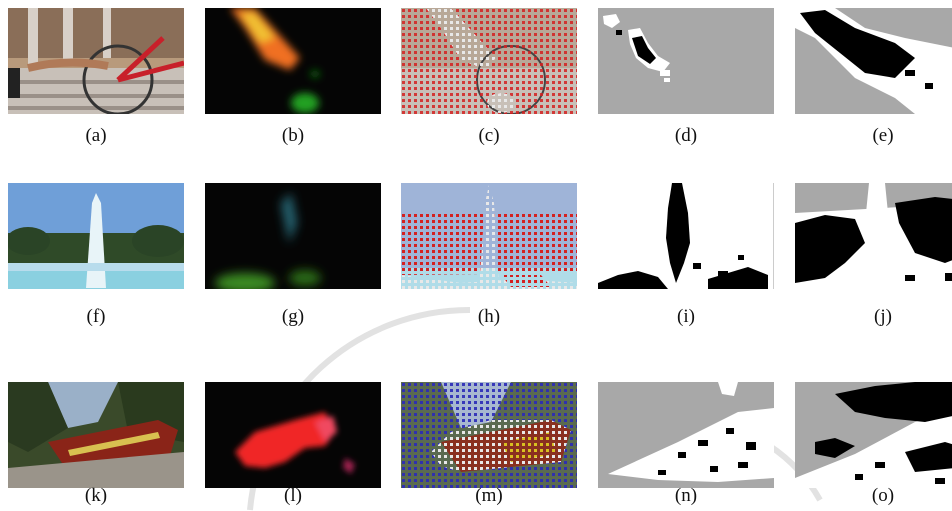 The image size is (952, 511). Describe the element at coordinates (686, 61) in the screenshot. I see `panel-d-mask` at that location.